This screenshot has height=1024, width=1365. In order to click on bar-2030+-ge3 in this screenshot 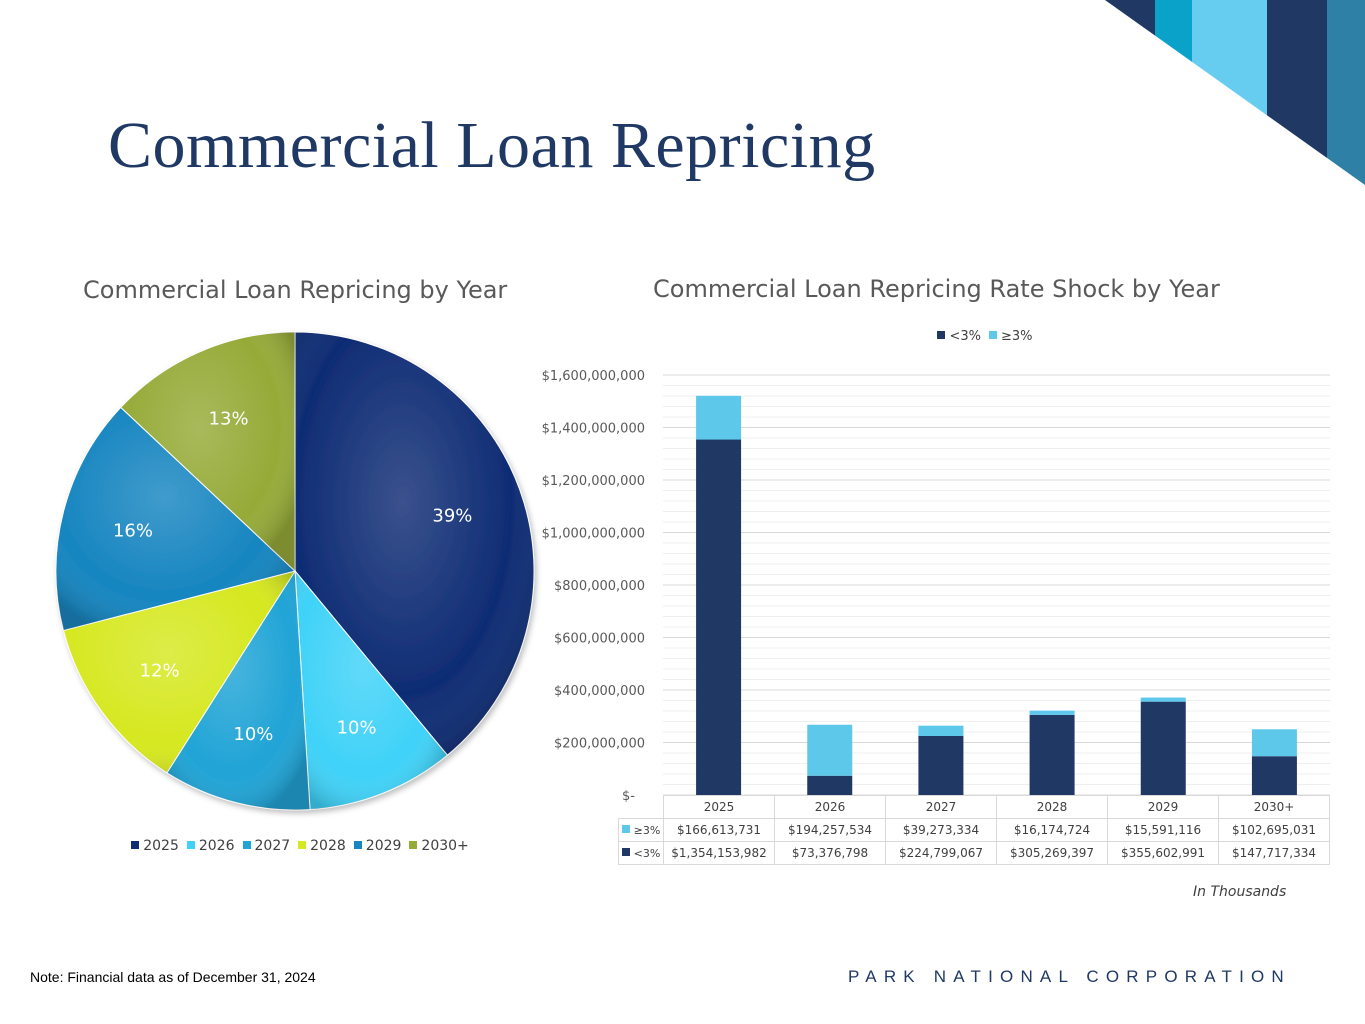, I will do `click(1274, 743)`.